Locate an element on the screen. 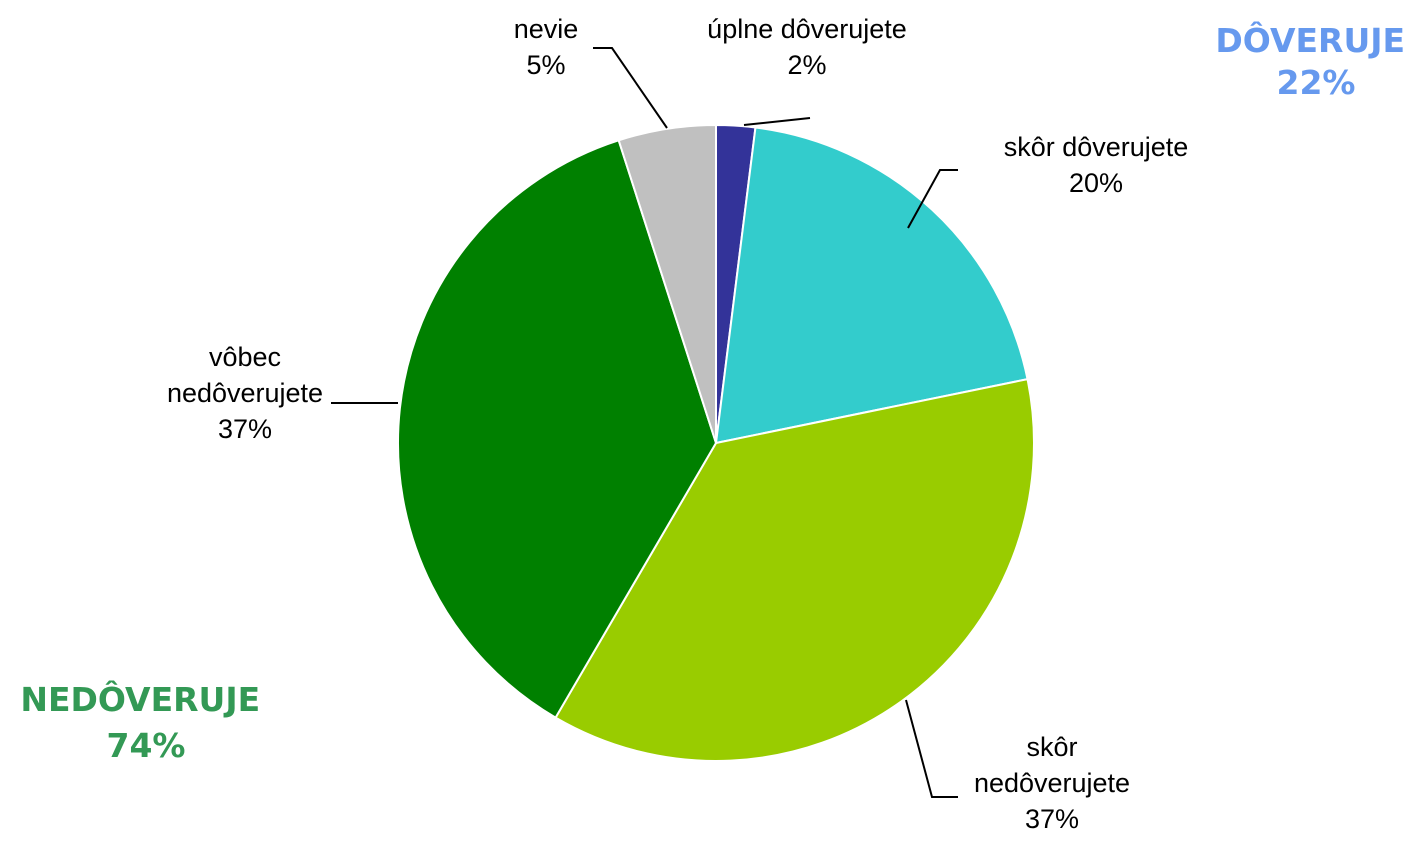 The width and height of the screenshot is (1426, 845). slice-value-label: 2% is located at coordinates (806, 65).